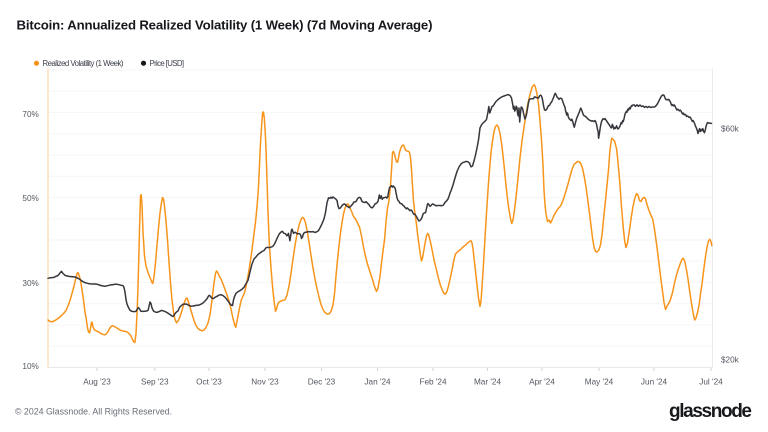  What do you see at coordinates (377, 382) in the screenshot?
I see `svg-text: Jan '24` at bounding box center [377, 382].